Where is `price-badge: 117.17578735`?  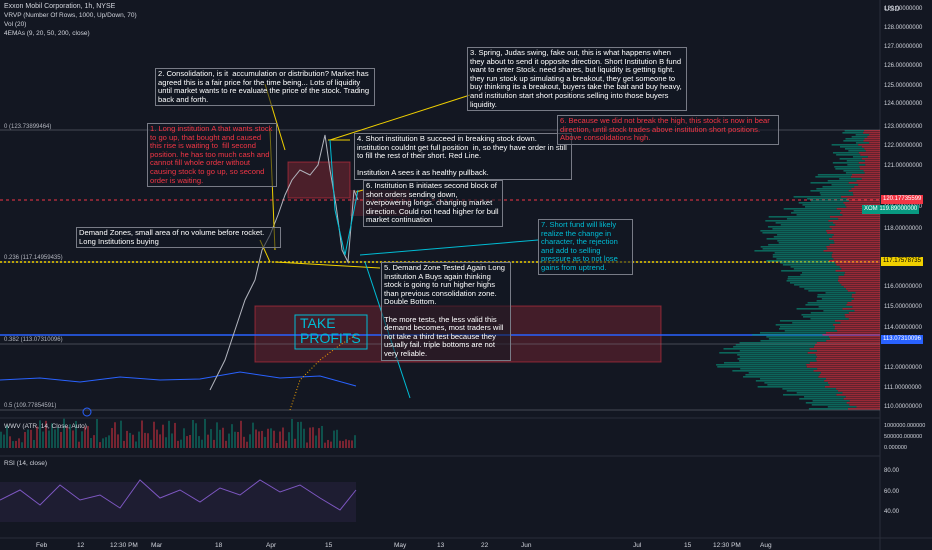
price-badge: 117.17578735 is located at coordinates (902, 261).